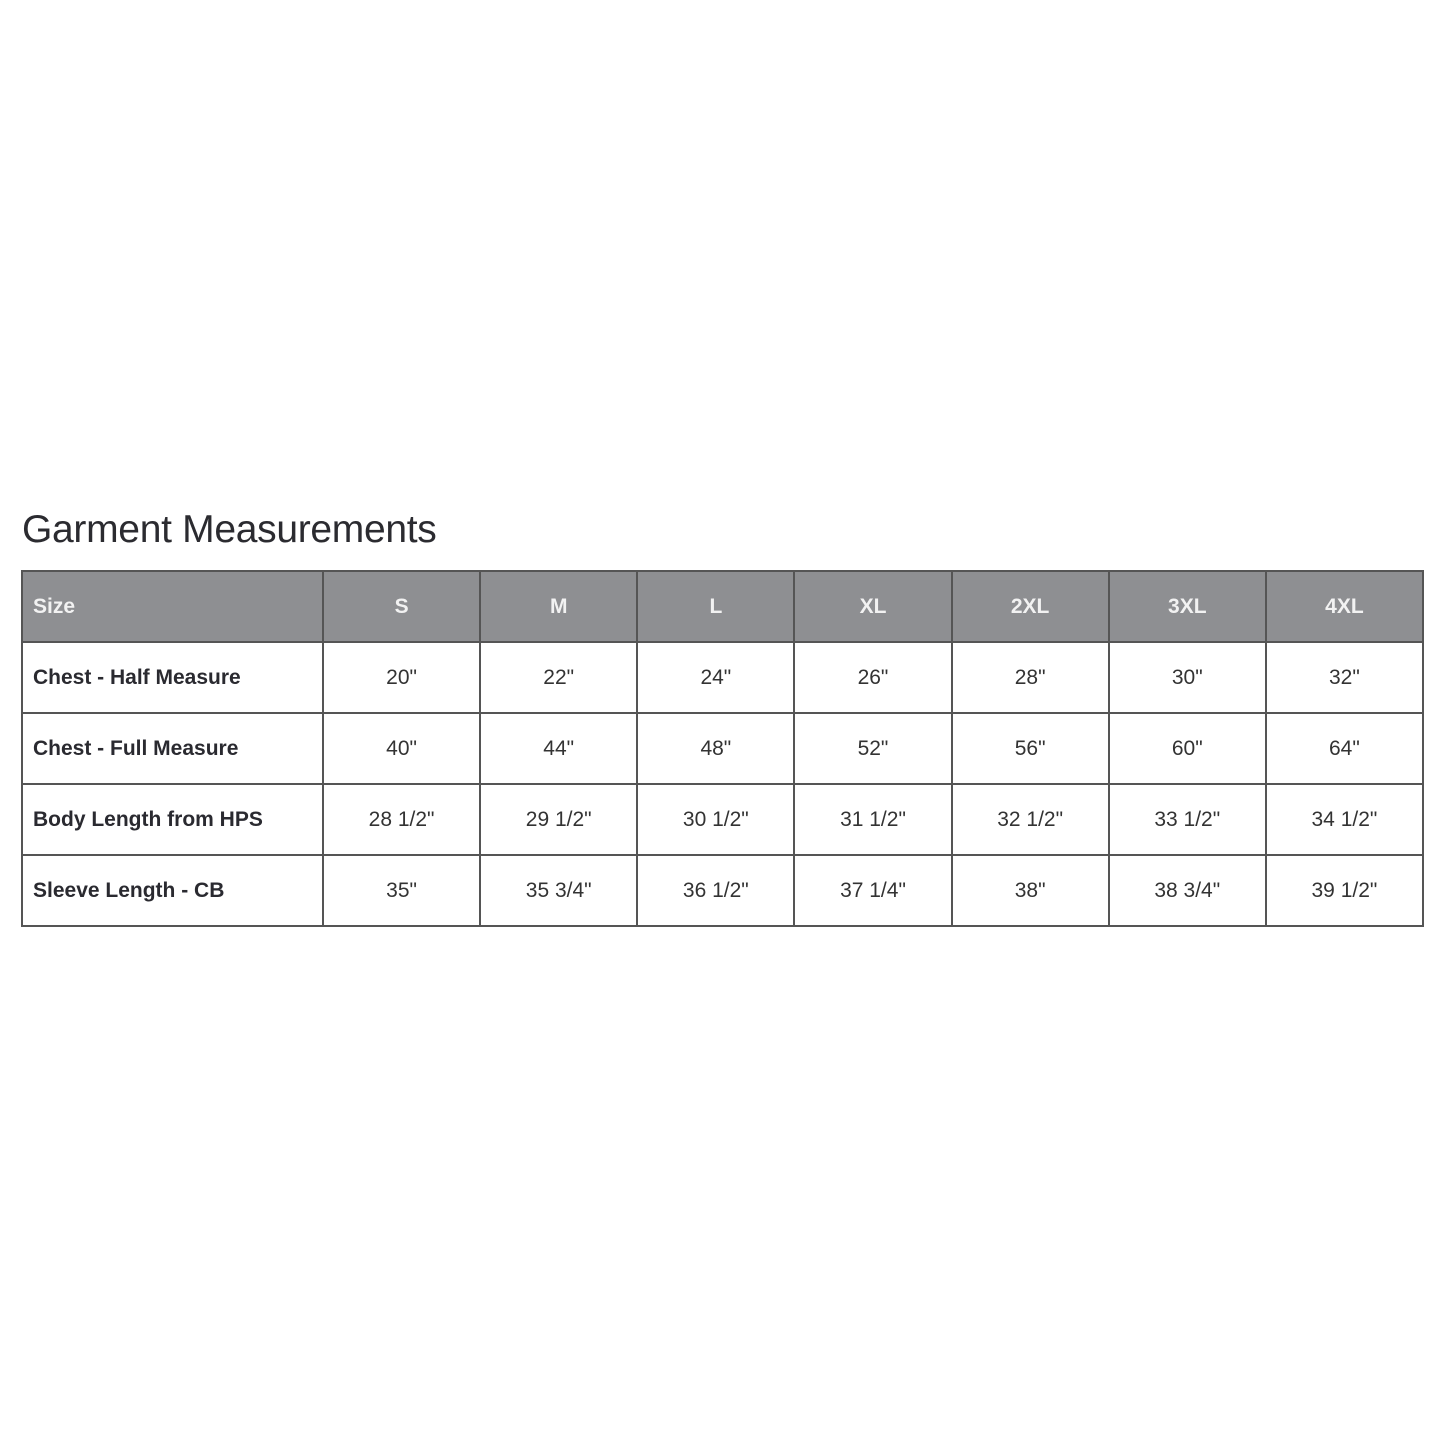 The width and height of the screenshot is (1445, 1445). I want to click on measurement-cell: 56", so click(1030, 748).